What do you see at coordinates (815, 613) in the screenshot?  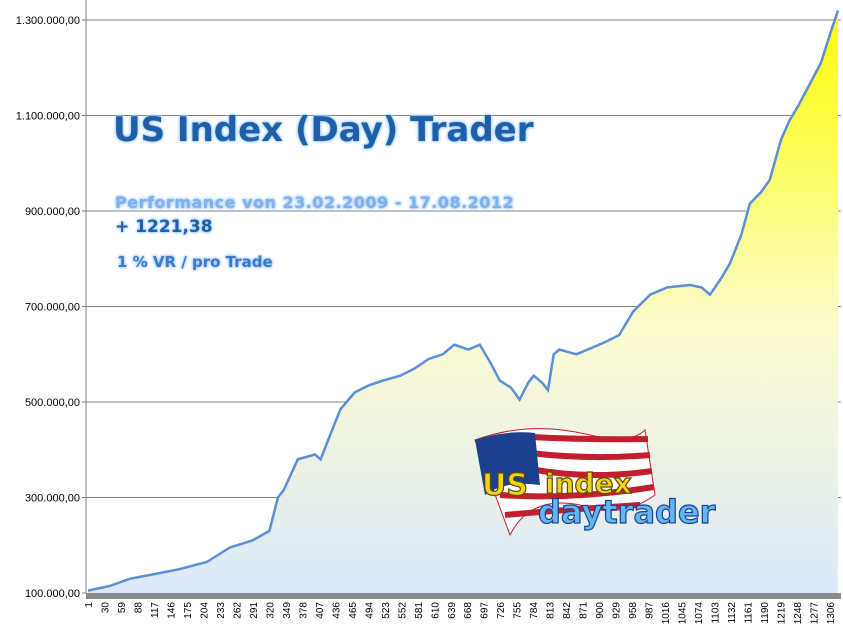 I see `x-tick-label: 1277` at bounding box center [815, 613].